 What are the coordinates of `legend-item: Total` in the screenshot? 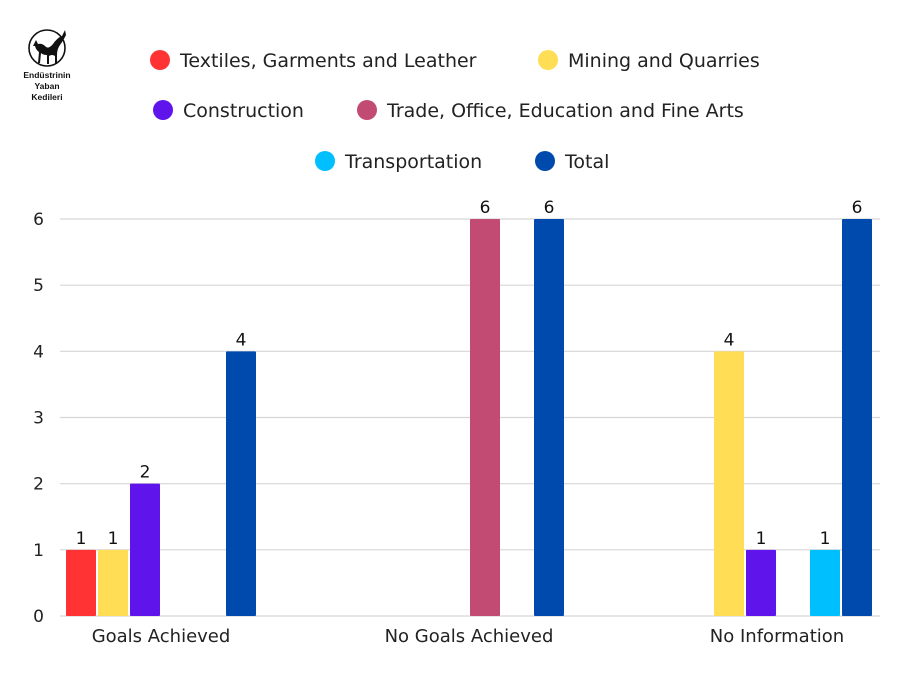 It's located at (572, 162).